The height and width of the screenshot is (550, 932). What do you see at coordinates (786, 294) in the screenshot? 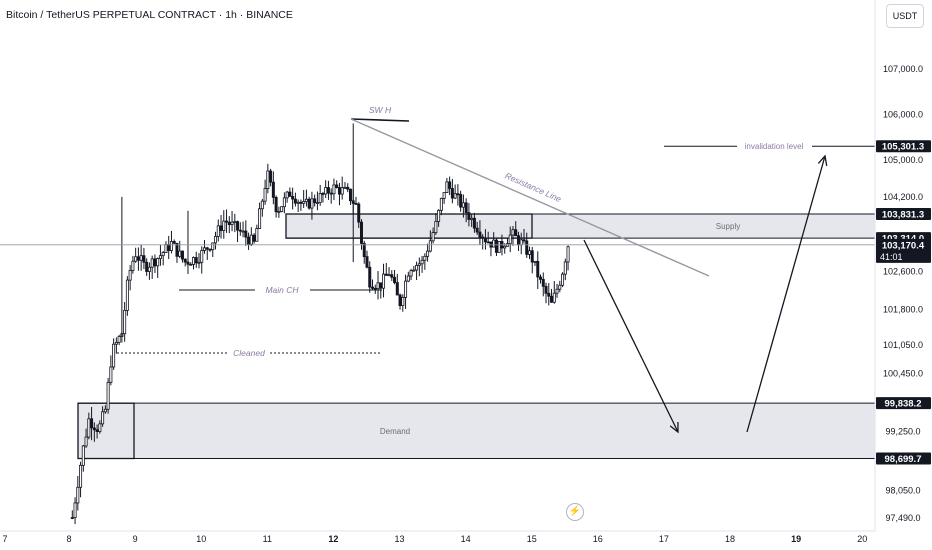
I see `projection-arrow-up` at bounding box center [786, 294].